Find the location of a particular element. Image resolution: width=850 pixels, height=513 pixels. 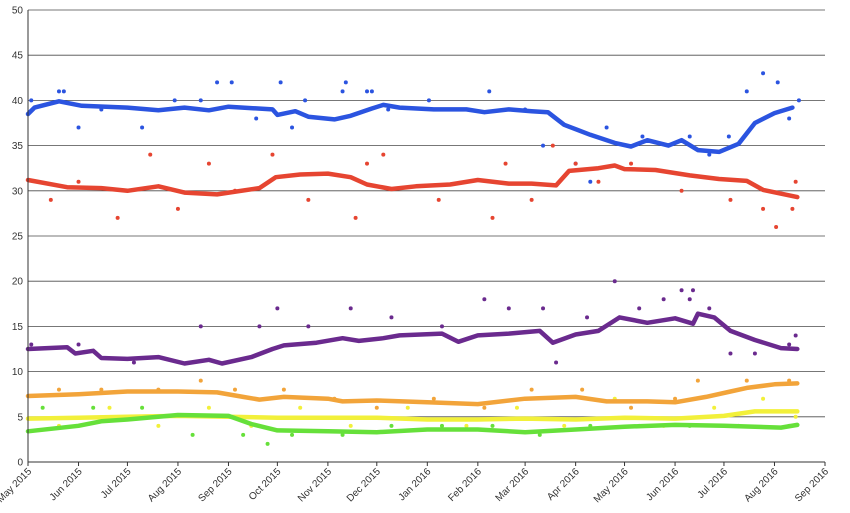

x-tick-label: Dec 2015 is located at coordinates (364, 485).